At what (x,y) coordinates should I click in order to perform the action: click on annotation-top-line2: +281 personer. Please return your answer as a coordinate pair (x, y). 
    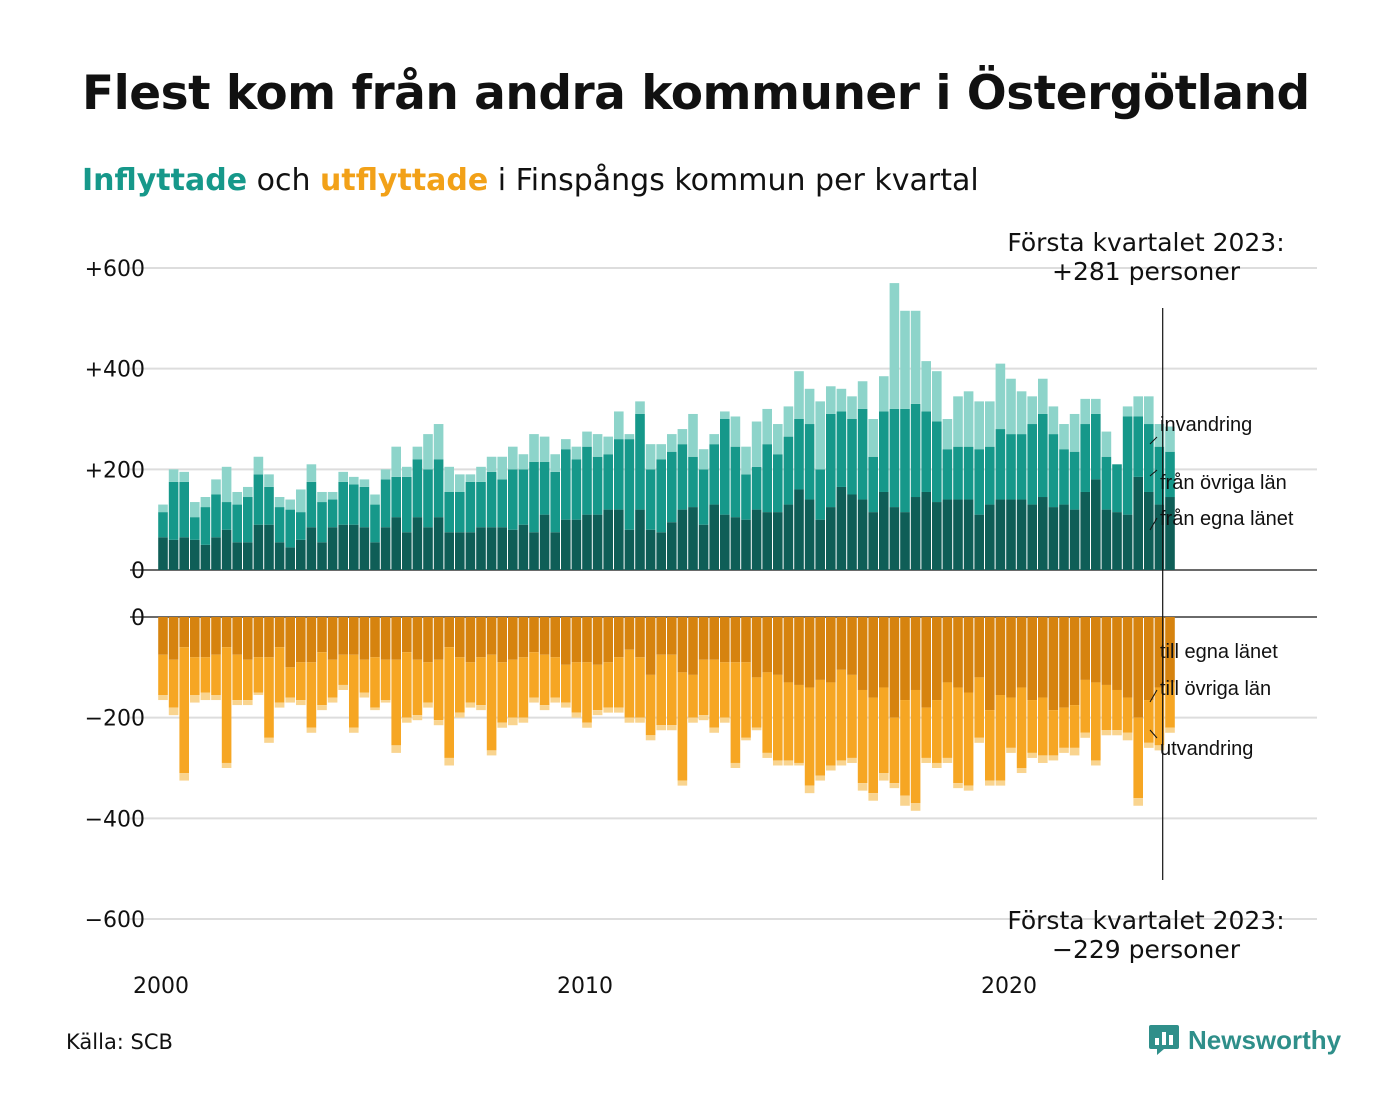
    Looking at the image, I should click on (1146, 271).